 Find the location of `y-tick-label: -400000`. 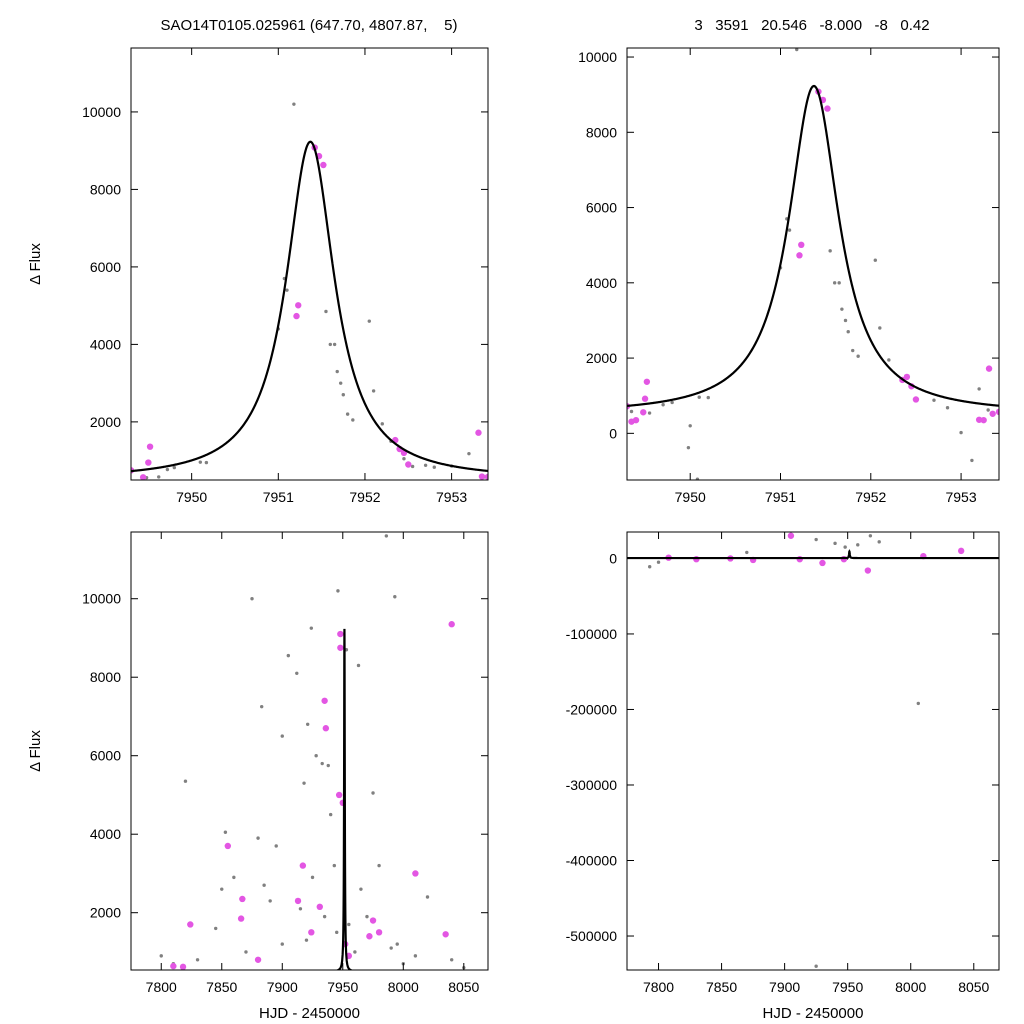

y-tick-label: -400000 is located at coordinates (592, 861).